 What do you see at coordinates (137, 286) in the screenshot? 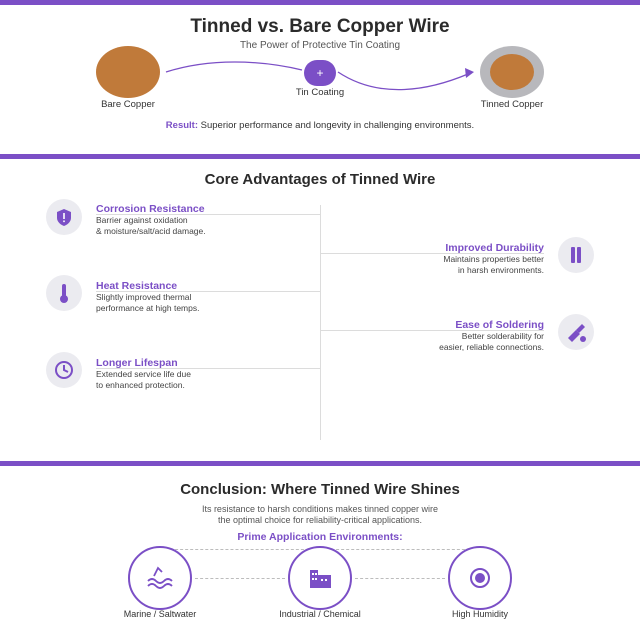
I see `heat-resistance-title: Heat Resistance` at bounding box center [137, 286].